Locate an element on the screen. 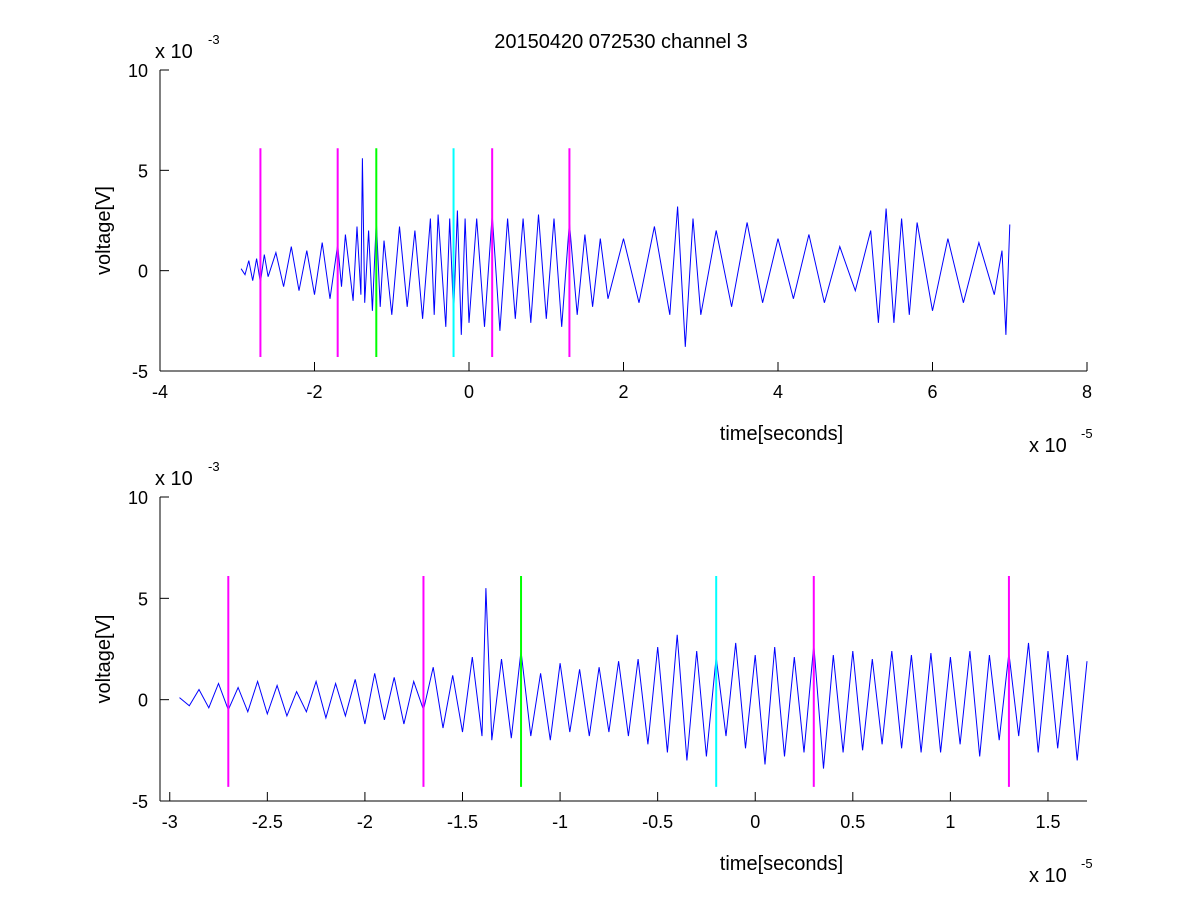 The width and height of the screenshot is (1200, 901). x-tick-label: 6 is located at coordinates (932, 392).